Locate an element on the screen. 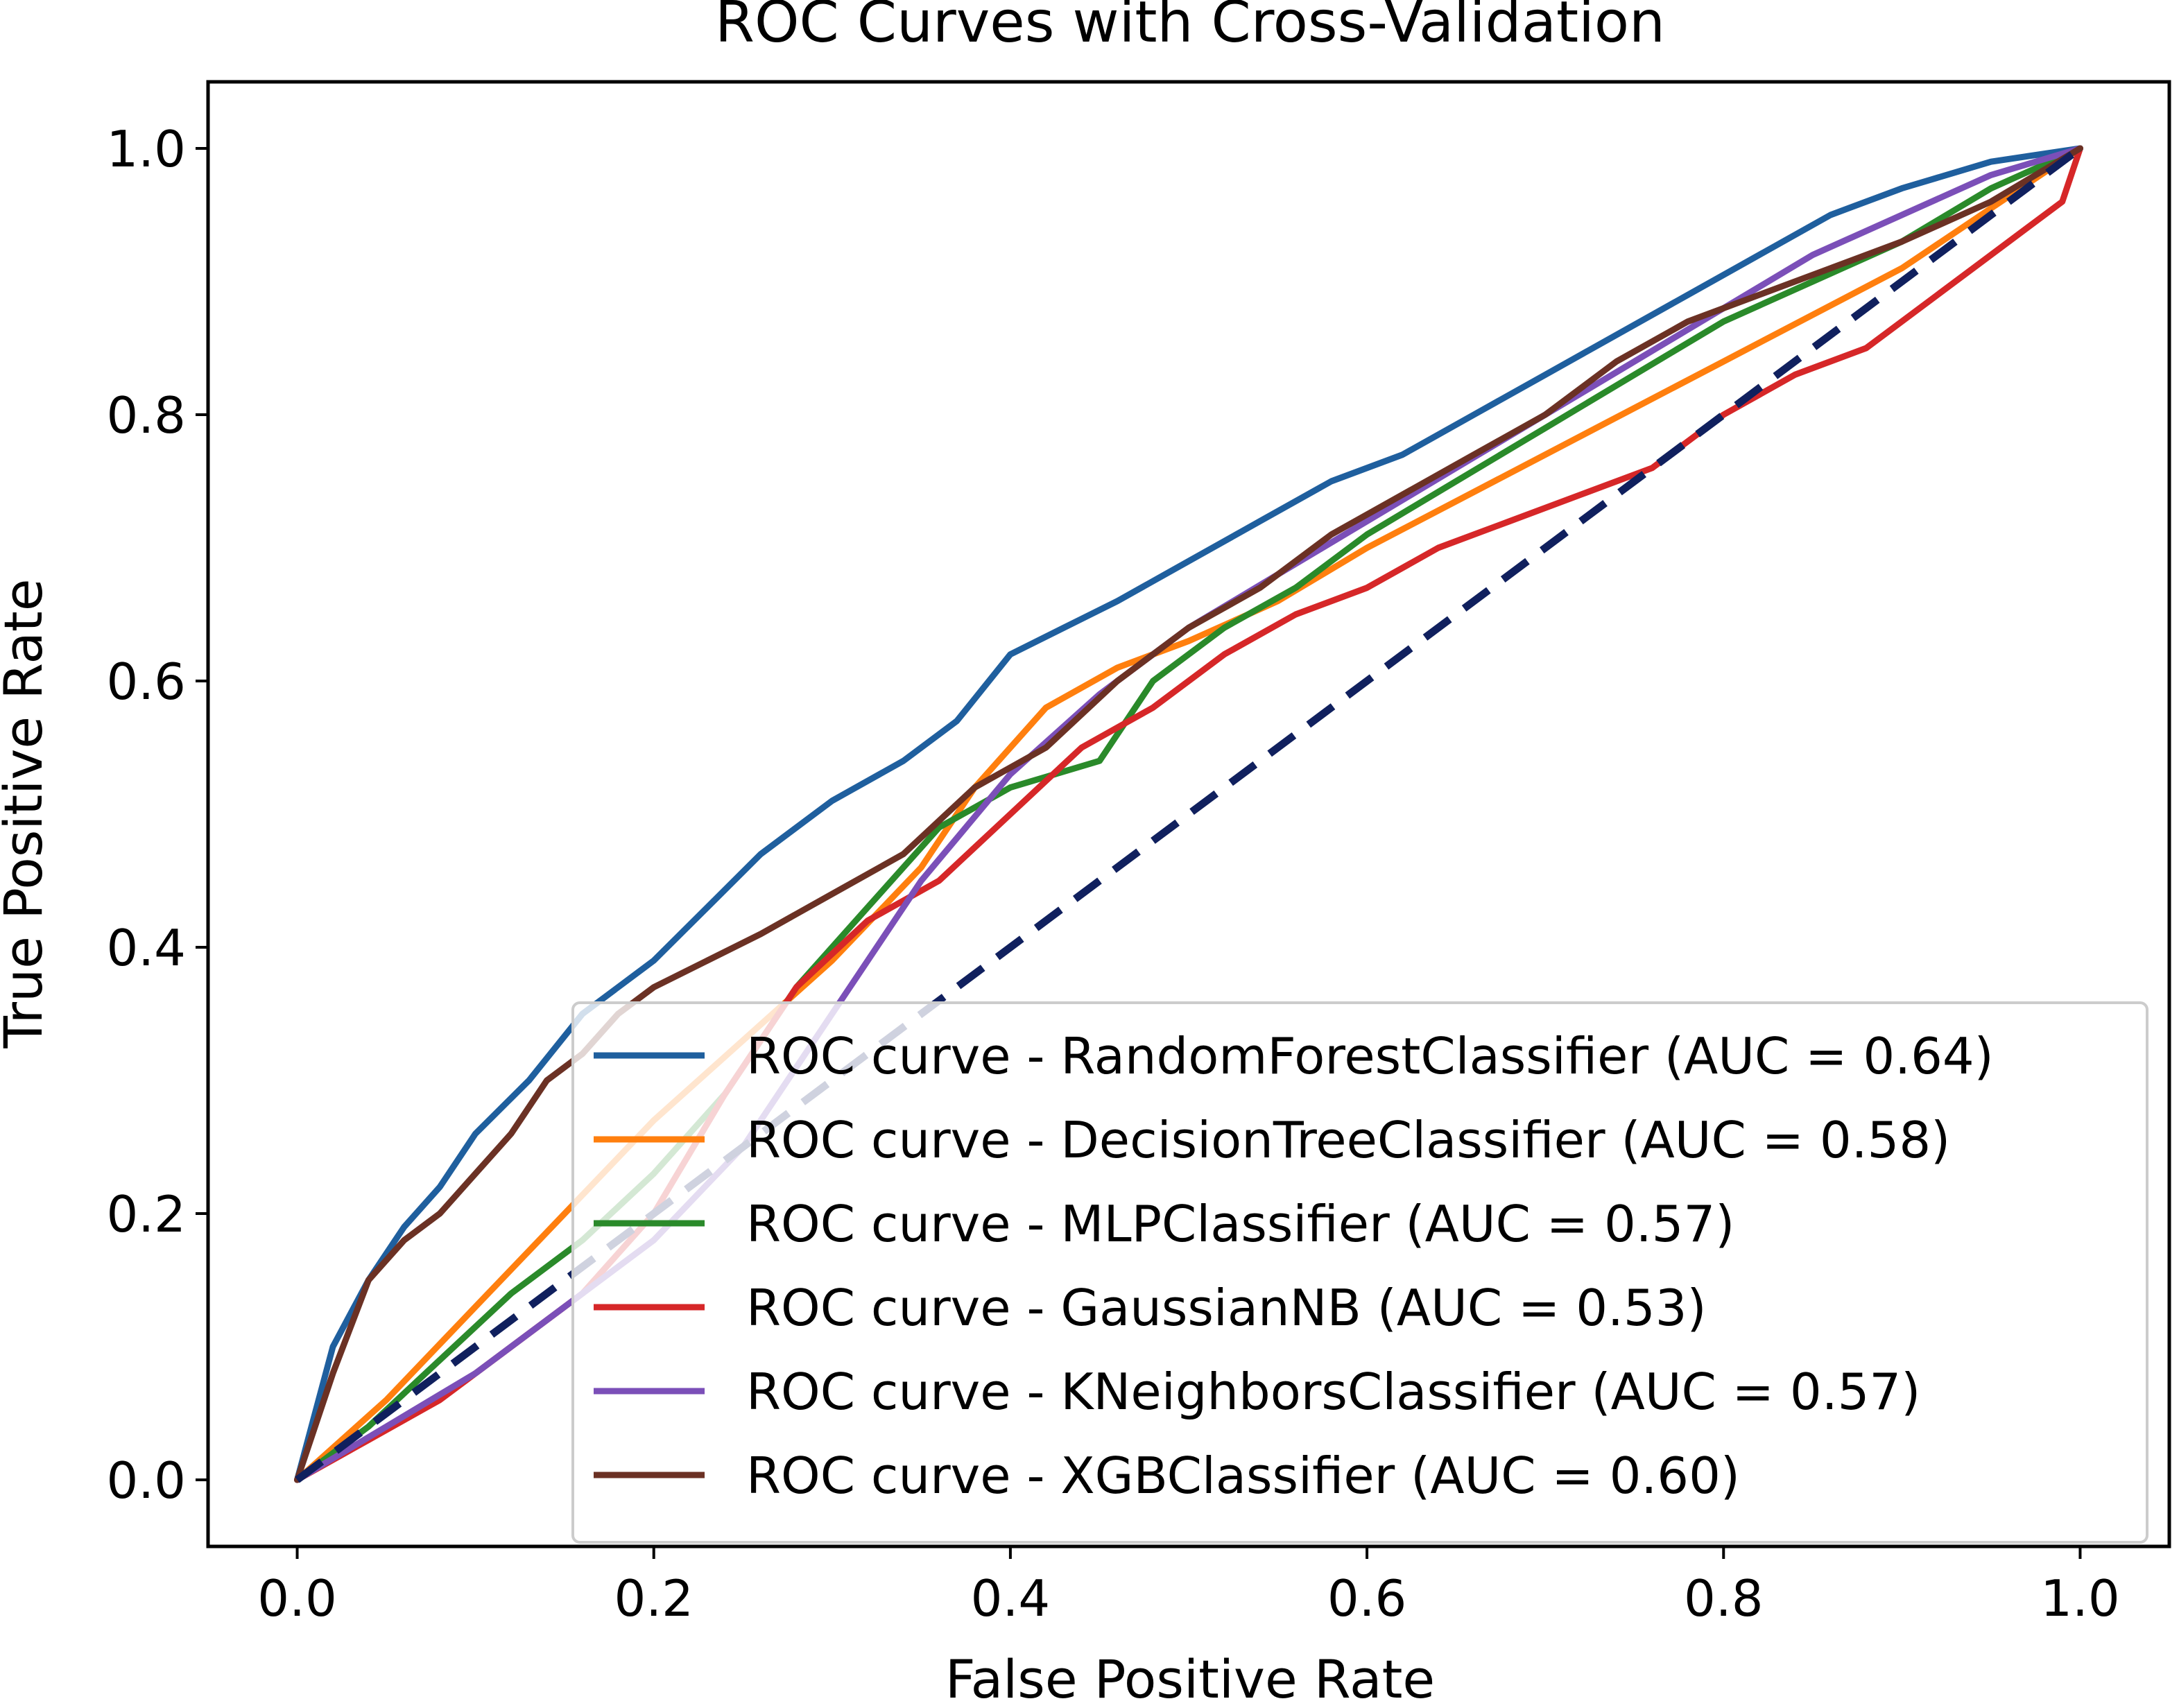 The height and width of the screenshot is (1708, 2179). x-tick-label: 0.2 is located at coordinates (654, 1598).